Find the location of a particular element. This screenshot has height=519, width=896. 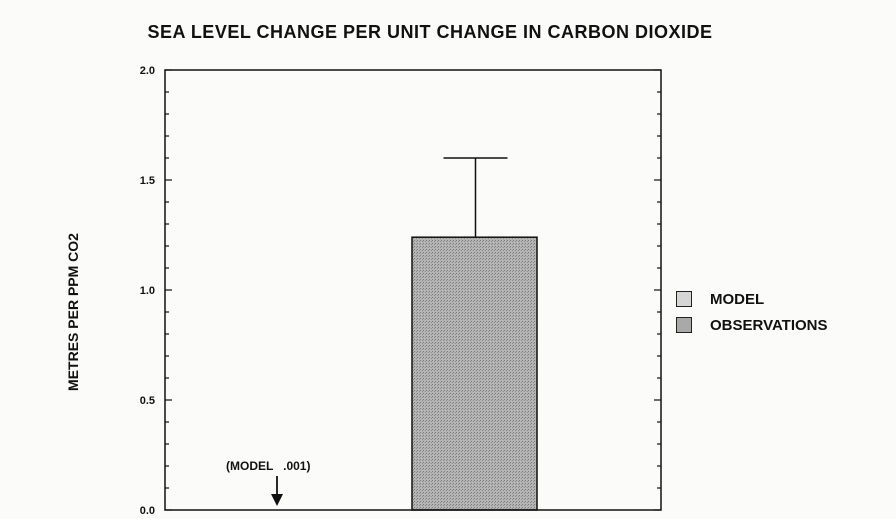

bar-observations is located at coordinates (474, 373).